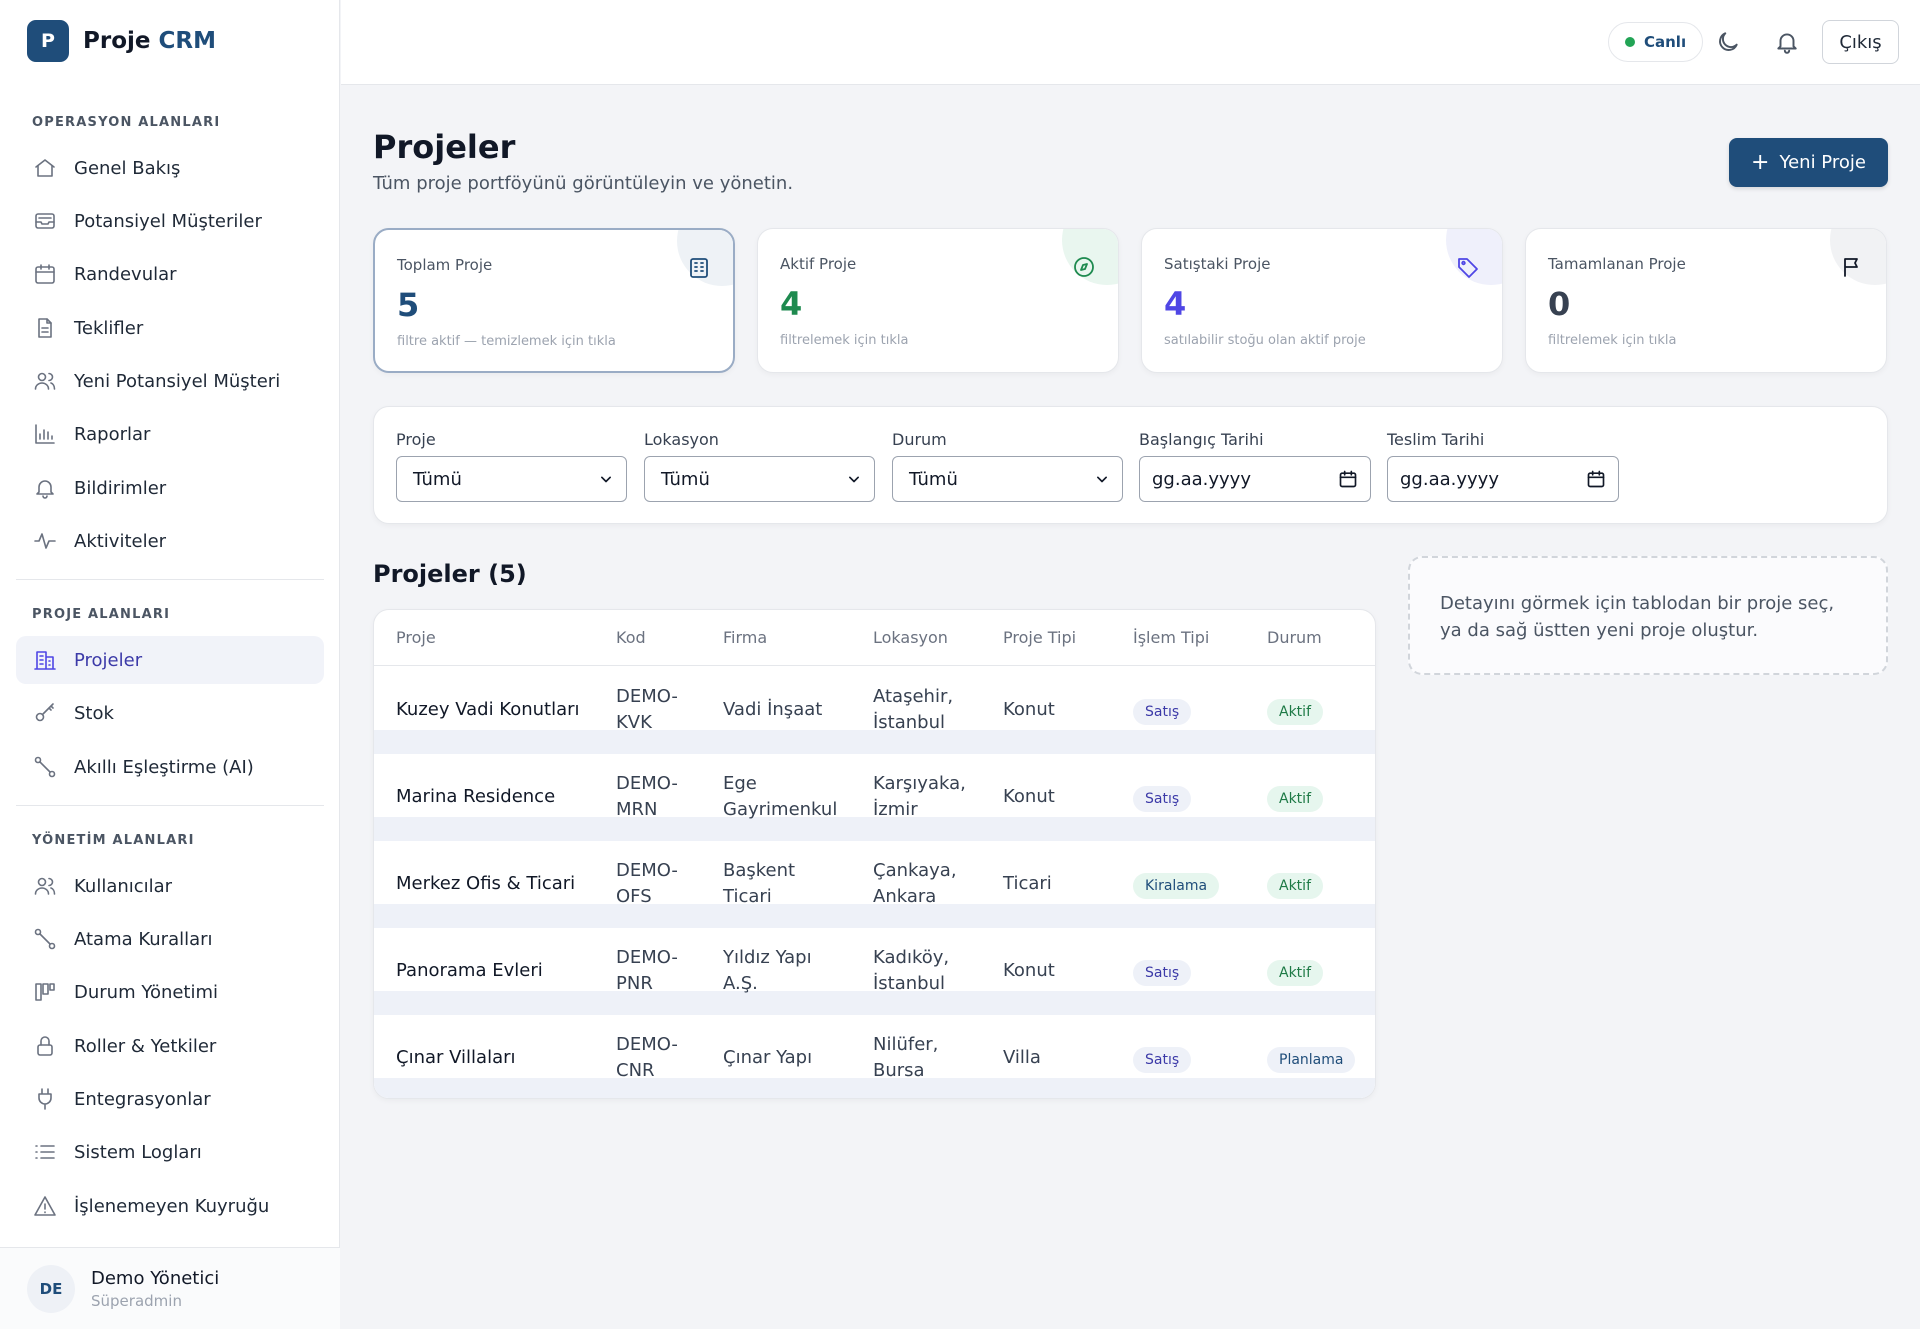  Describe the element at coordinates (933, 479) in the screenshot. I see `status-select-value: Tümü` at that location.